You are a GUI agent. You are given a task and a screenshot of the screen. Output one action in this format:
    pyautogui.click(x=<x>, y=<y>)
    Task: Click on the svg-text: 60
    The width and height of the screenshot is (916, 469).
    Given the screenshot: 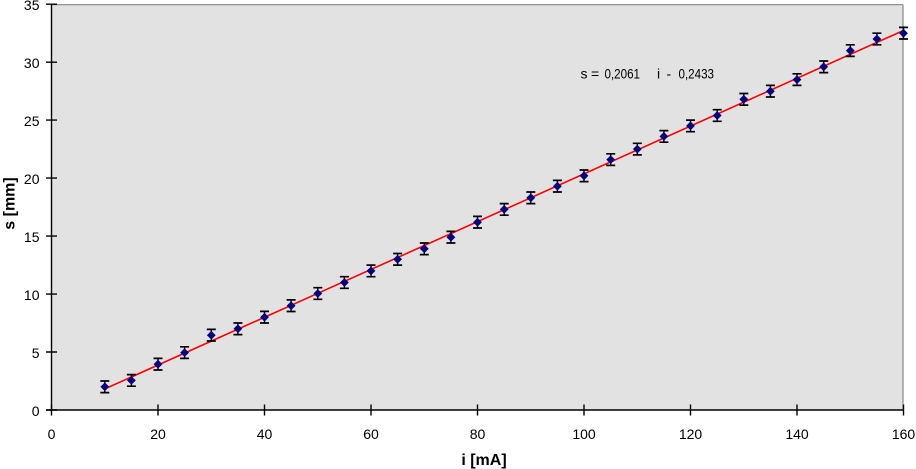 What is the action you would take?
    pyautogui.click(x=371, y=434)
    